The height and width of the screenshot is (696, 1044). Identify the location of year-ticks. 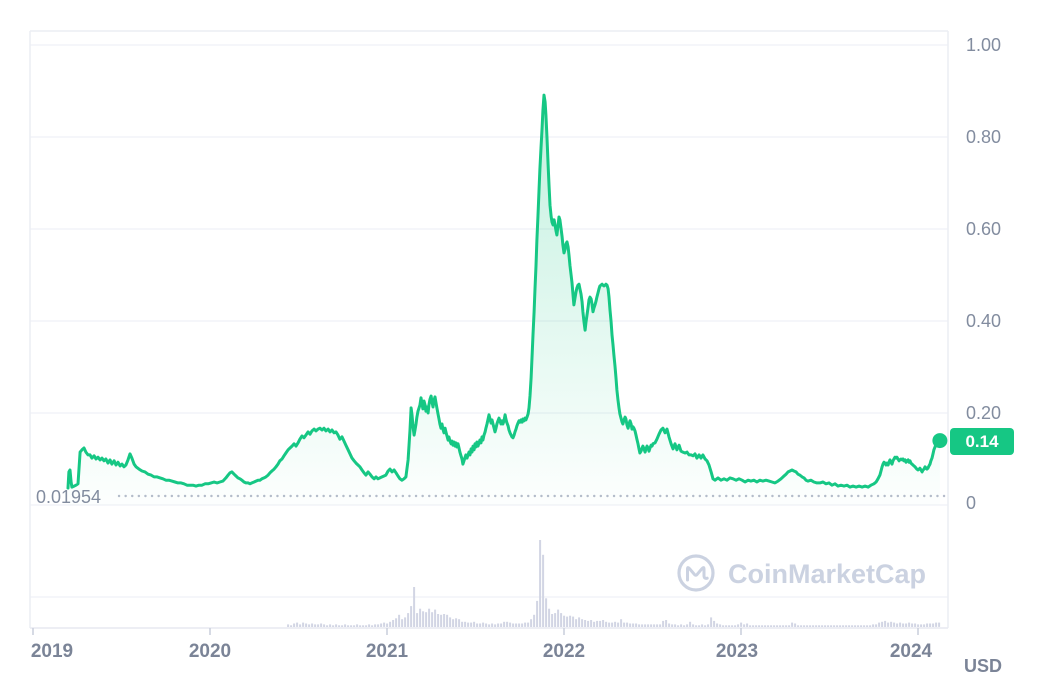
(475, 631).